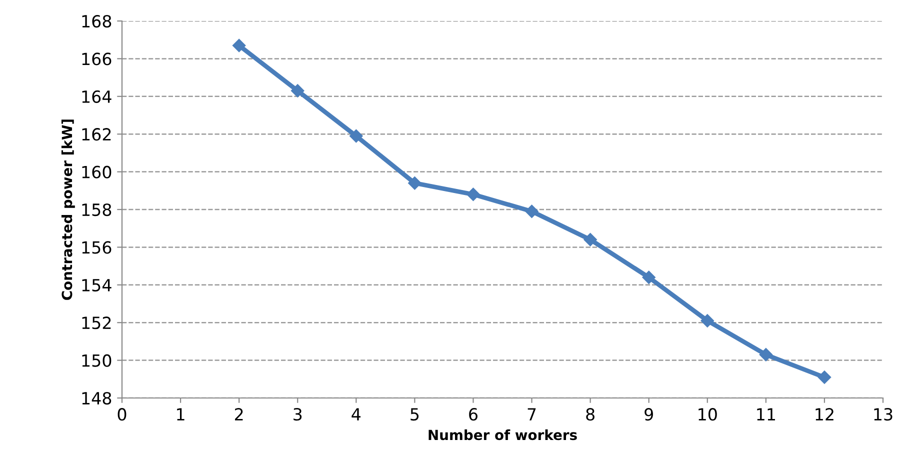 This screenshot has height=470, width=899. I want to click on x-tick-label: 2, so click(238, 414).